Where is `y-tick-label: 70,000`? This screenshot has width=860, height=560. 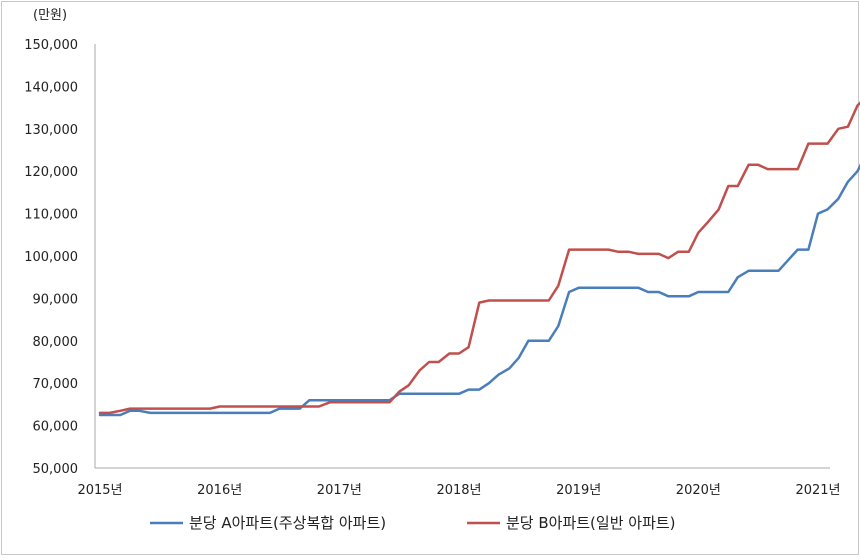
y-tick-label: 70,000 is located at coordinates (56, 384).